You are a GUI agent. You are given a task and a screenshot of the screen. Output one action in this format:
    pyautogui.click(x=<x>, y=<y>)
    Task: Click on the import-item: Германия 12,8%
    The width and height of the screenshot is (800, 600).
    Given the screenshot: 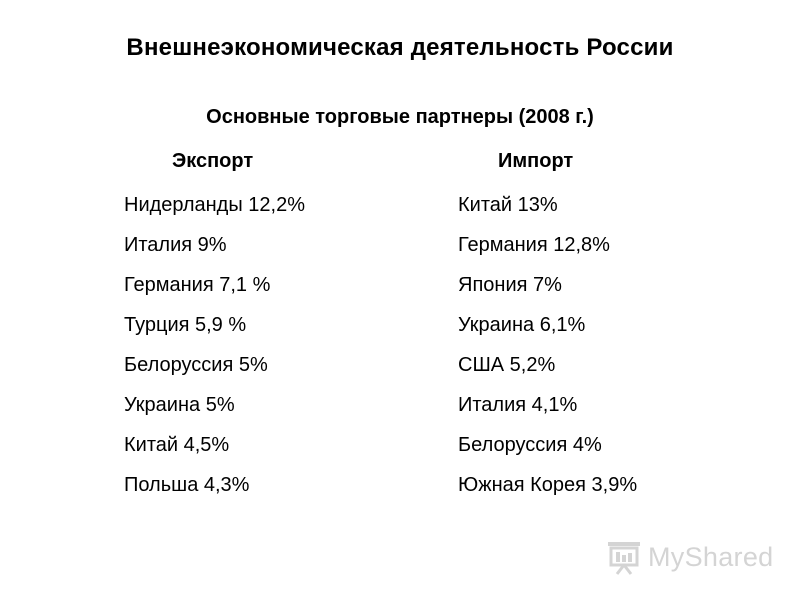 What is the action you would take?
    pyautogui.click(x=534, y=245)
    